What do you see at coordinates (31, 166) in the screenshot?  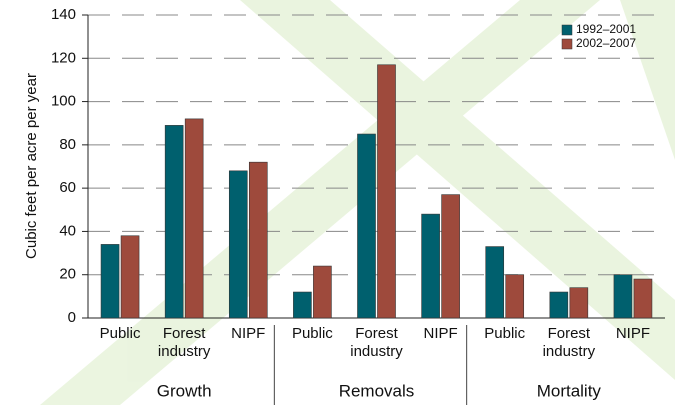 I see `y-axis-label: Cubic feet per acre per year` at bounding box center [31, 166].